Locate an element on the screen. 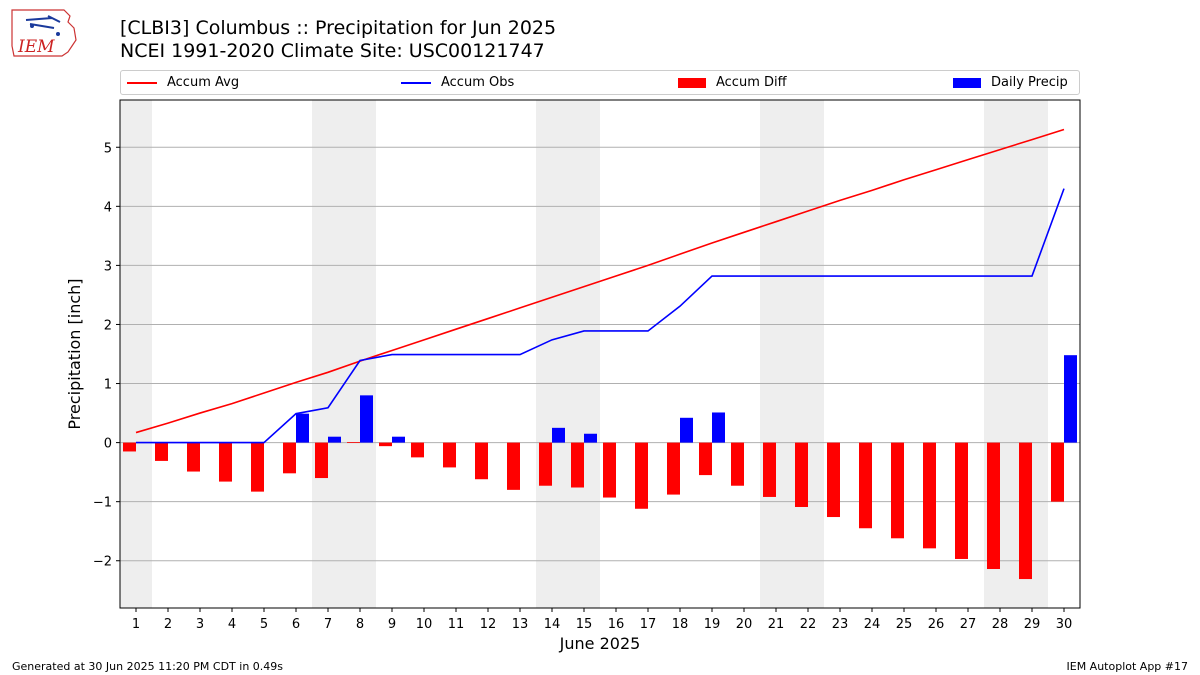 This screenshot has width=1200, height=675. x-tick-label: 1 is located at coordinates (136, 624).